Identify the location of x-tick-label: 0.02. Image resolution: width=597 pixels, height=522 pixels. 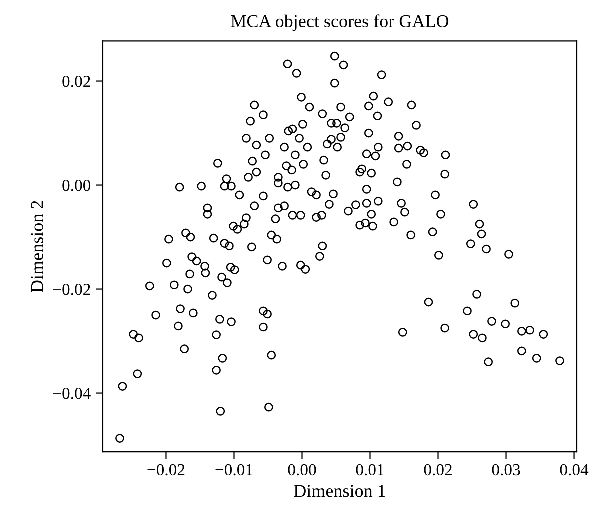
(438, 470).